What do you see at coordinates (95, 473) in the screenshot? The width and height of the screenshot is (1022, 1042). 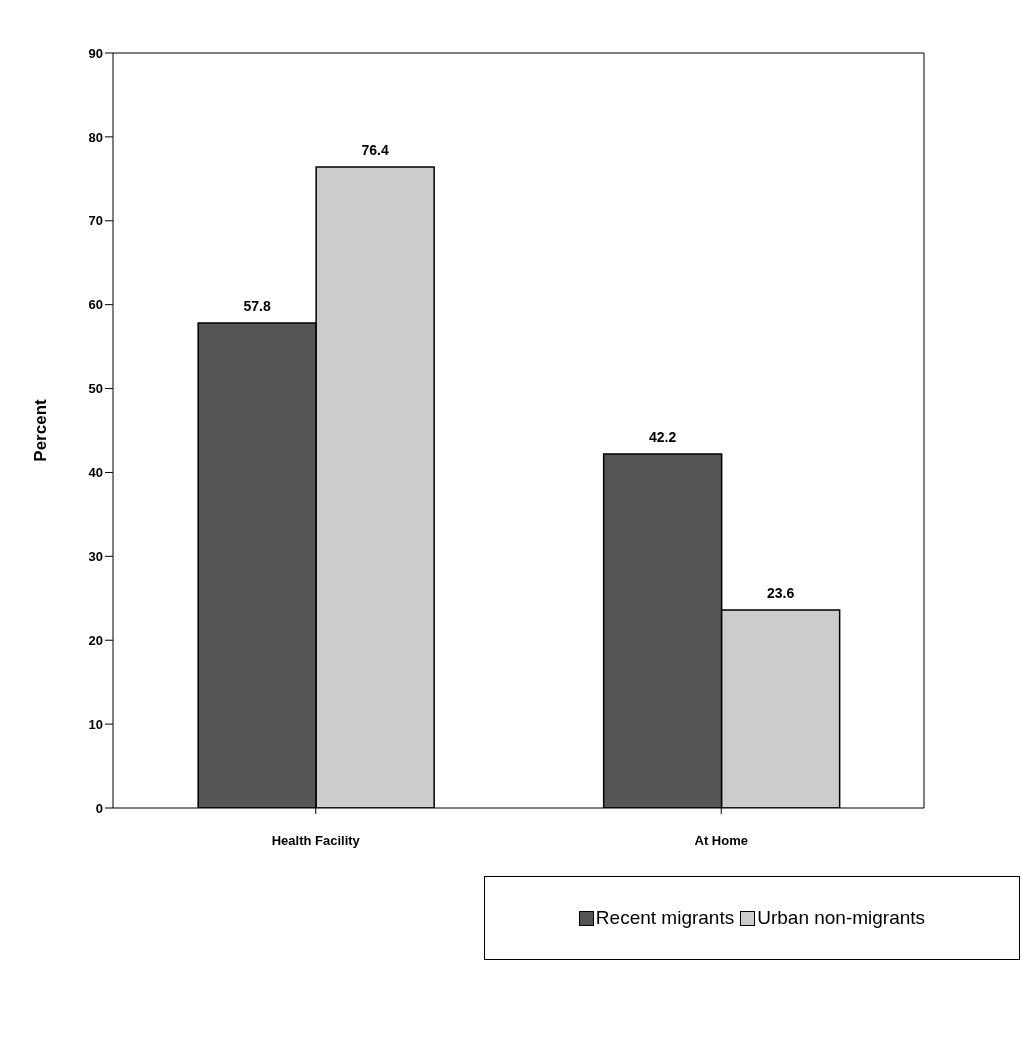 I see `y-tick-label: 40` at bounding box center [95, 473].